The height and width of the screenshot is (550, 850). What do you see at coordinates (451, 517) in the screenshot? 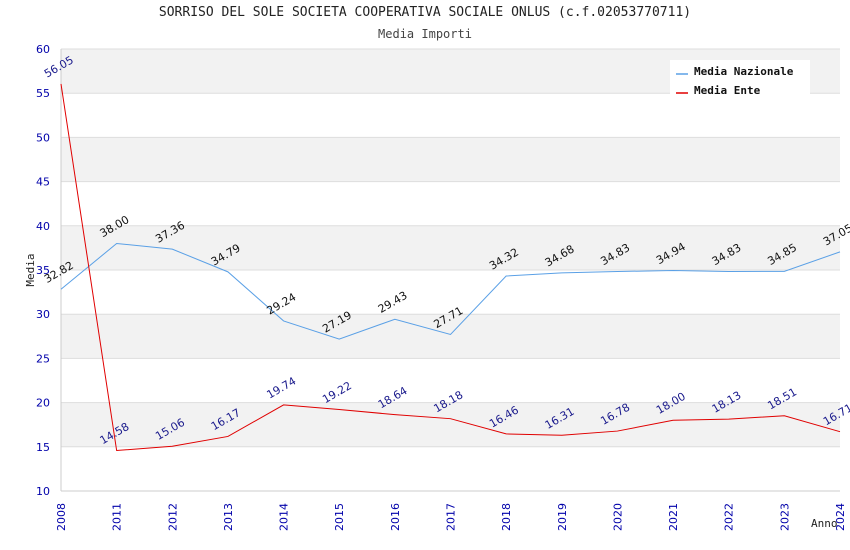
I see `x-tick-label: 2017` at bounding box center [451, 517].